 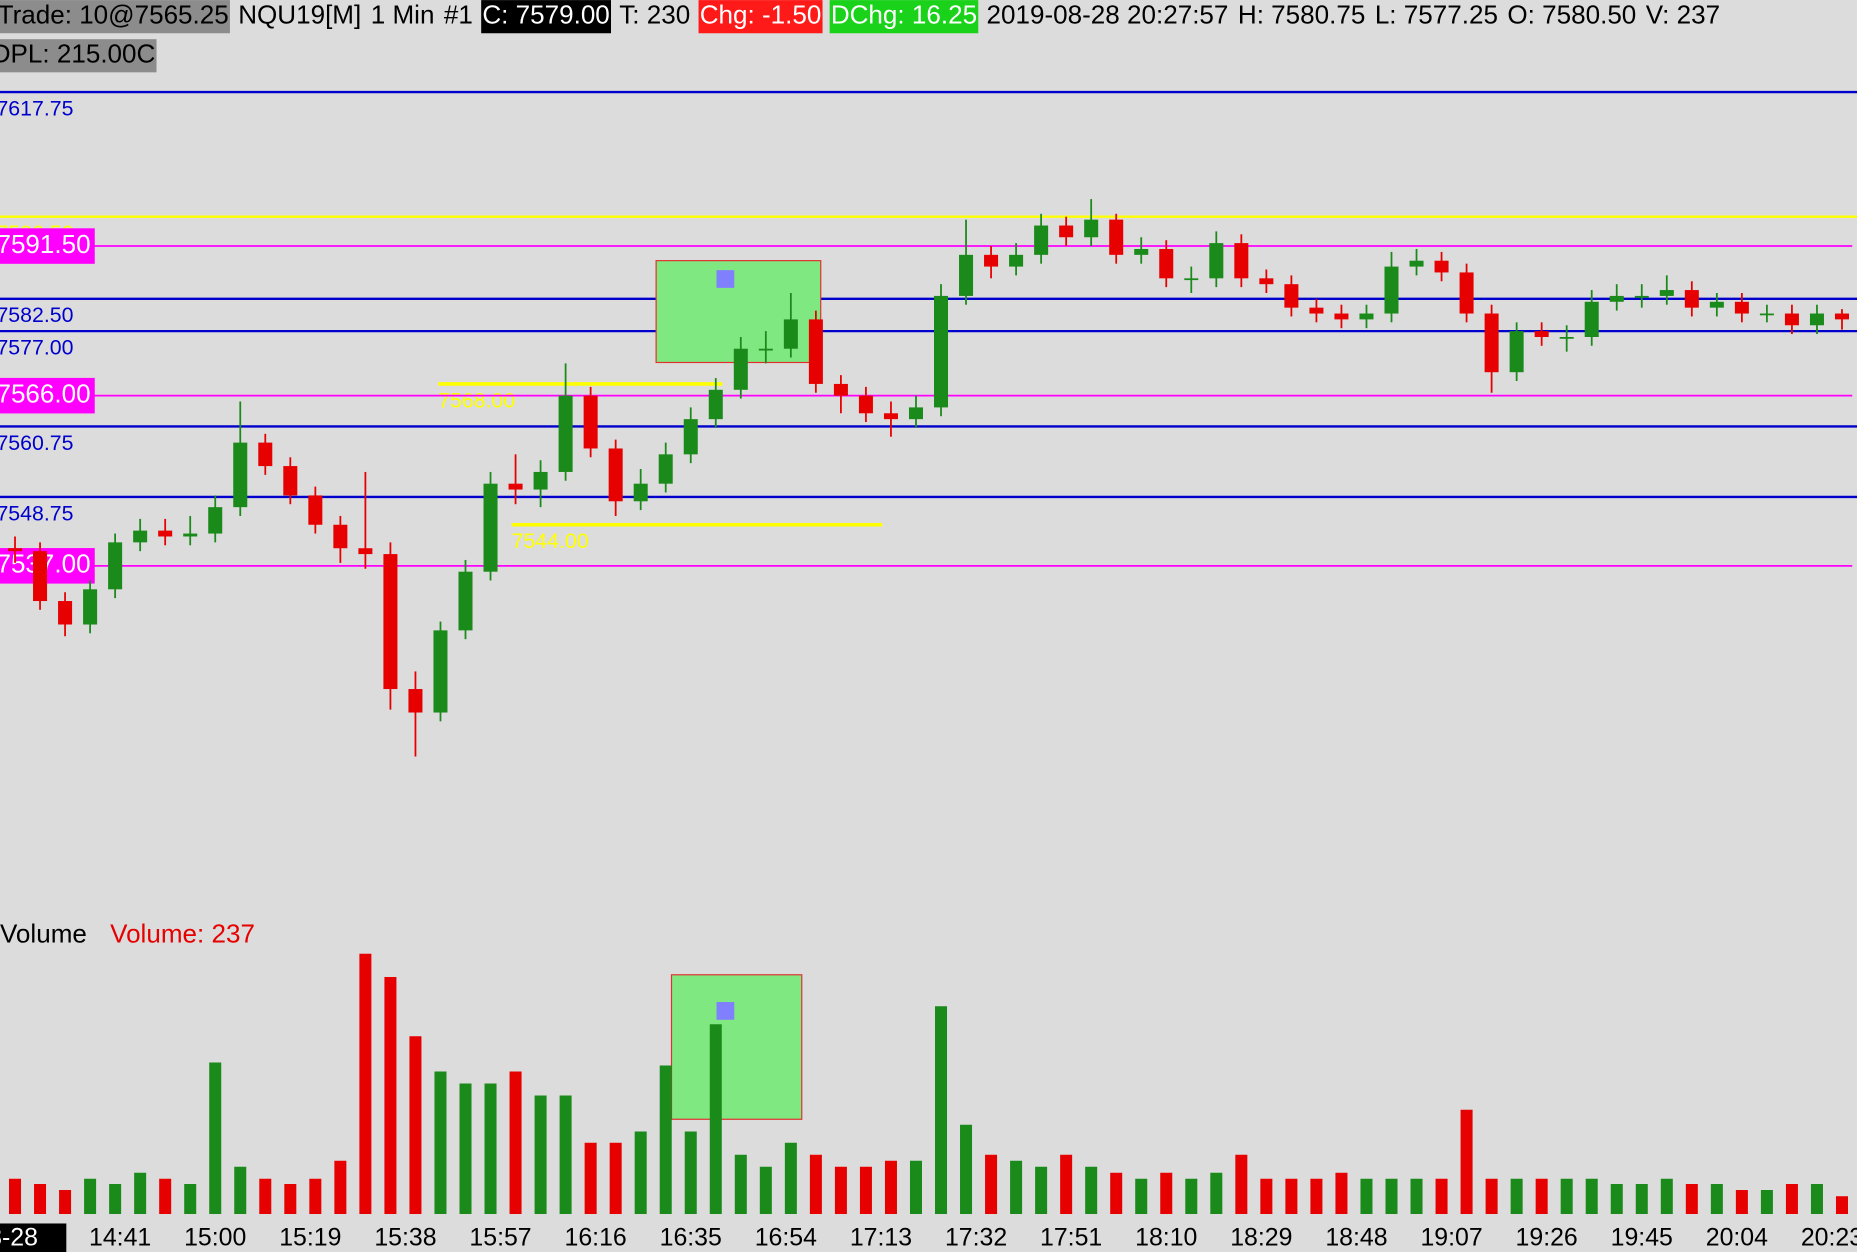 What do you see at coordinates (881, 1237) in the screenshot?
I see `x-tick-label: 17:13` at bounding box center [881, 1237].